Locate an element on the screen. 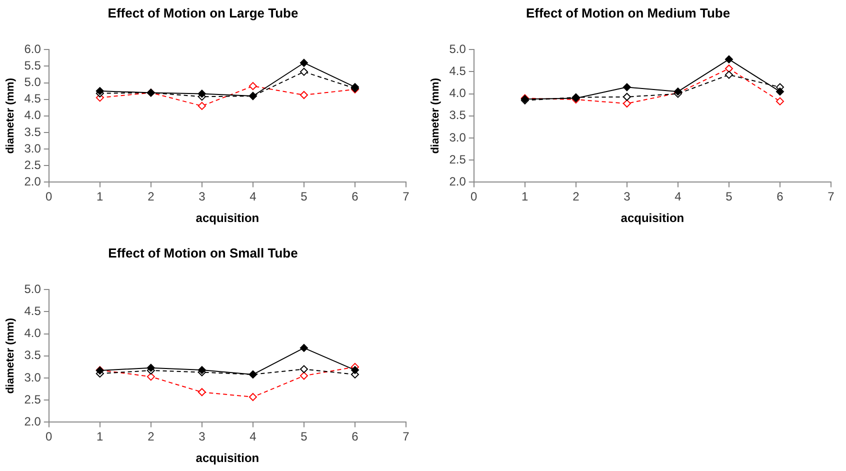 The image size is (846, 471). chart-title: Effect of Motion on Medium Tube is located at coordinates (628, 12).